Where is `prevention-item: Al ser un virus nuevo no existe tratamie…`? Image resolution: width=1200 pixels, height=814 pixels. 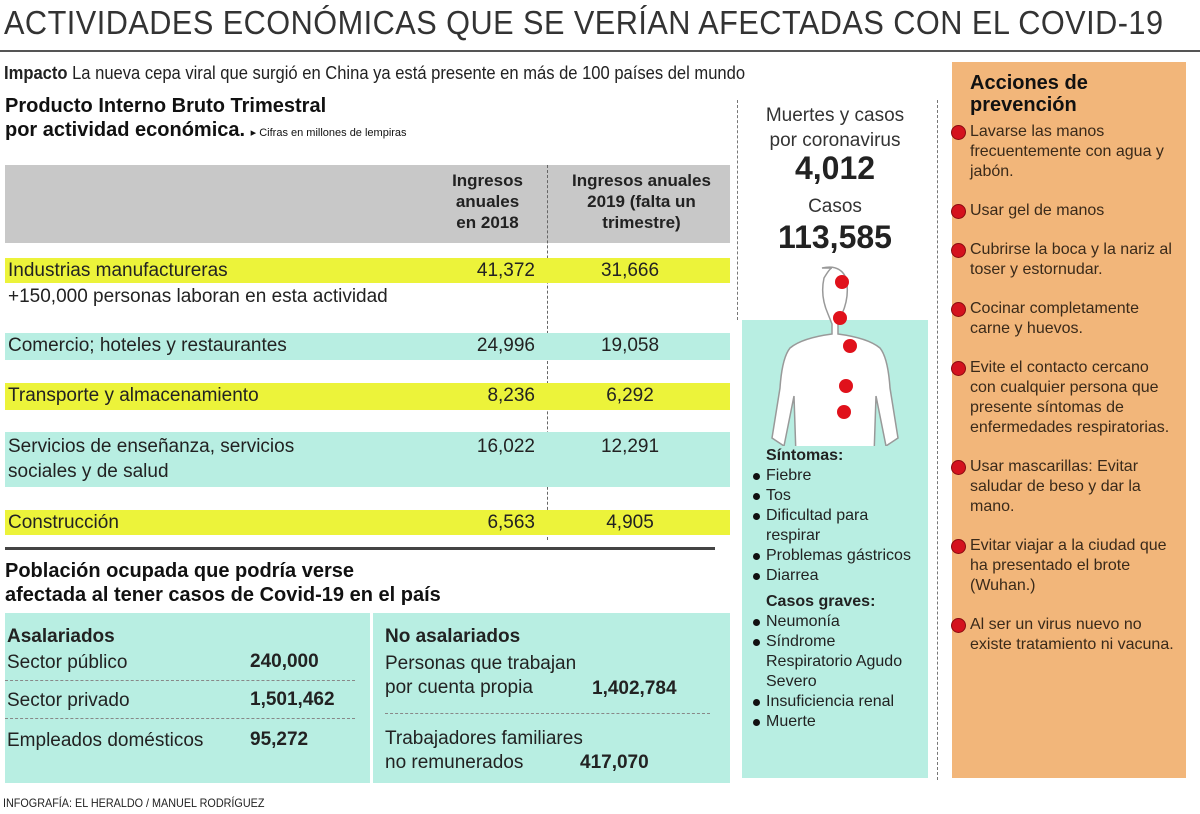 prevention-item: Al ser un virus nuevo no existe tratamie… is located at coordinates (1072, 634).